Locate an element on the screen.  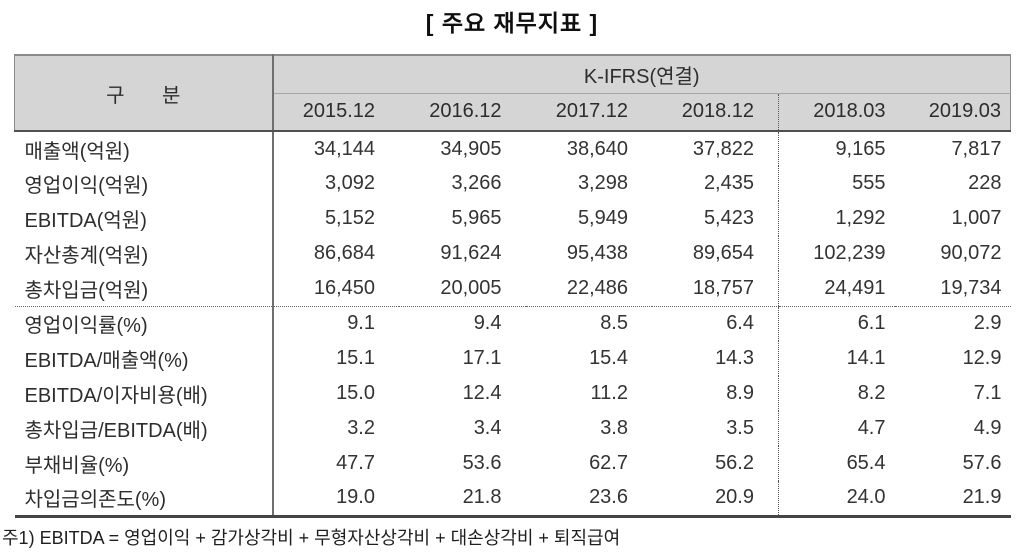
cell-value: 9.4 is located at coordinates (487, 323).